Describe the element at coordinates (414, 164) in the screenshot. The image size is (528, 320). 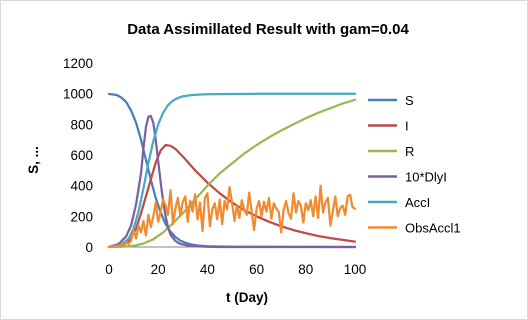
I see `legend: SIR 10*DlyI AccI ObsAccl1` at that location.